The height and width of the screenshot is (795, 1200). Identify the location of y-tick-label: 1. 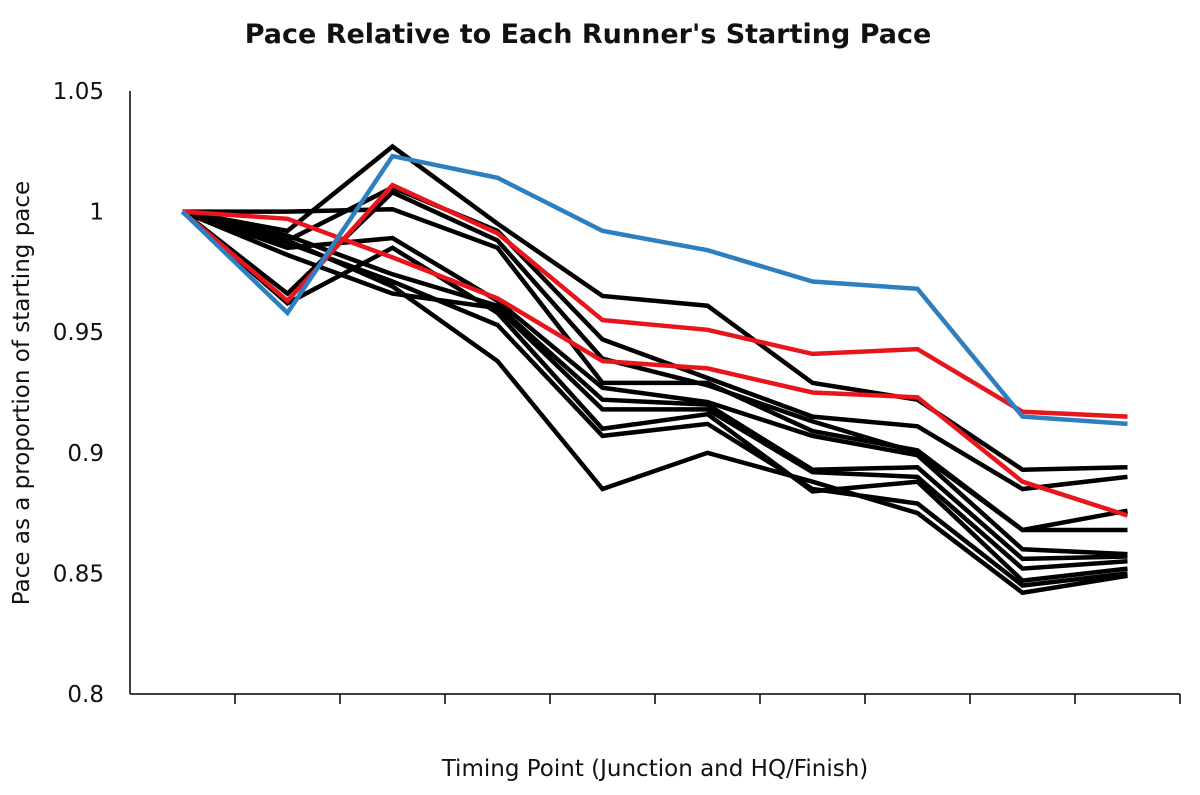
(96, 213).